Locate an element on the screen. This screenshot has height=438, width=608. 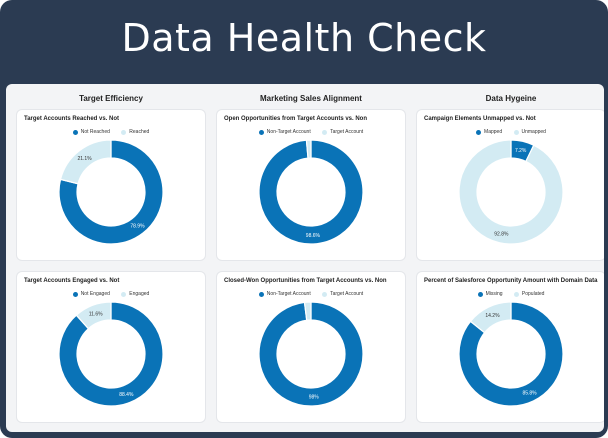
slice-label: 11.6% is located at coordinates (96, 315).